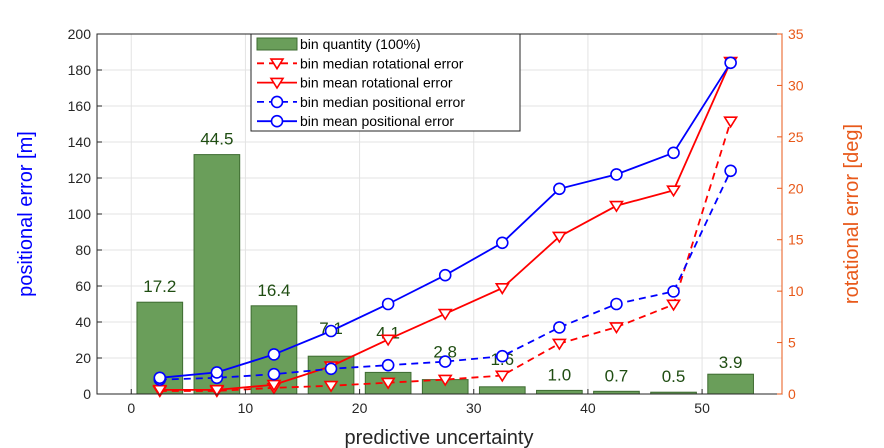 The height and width of the screenshot is (448, 884). I want to click on right-tick-label: 20, so click(796, 188).